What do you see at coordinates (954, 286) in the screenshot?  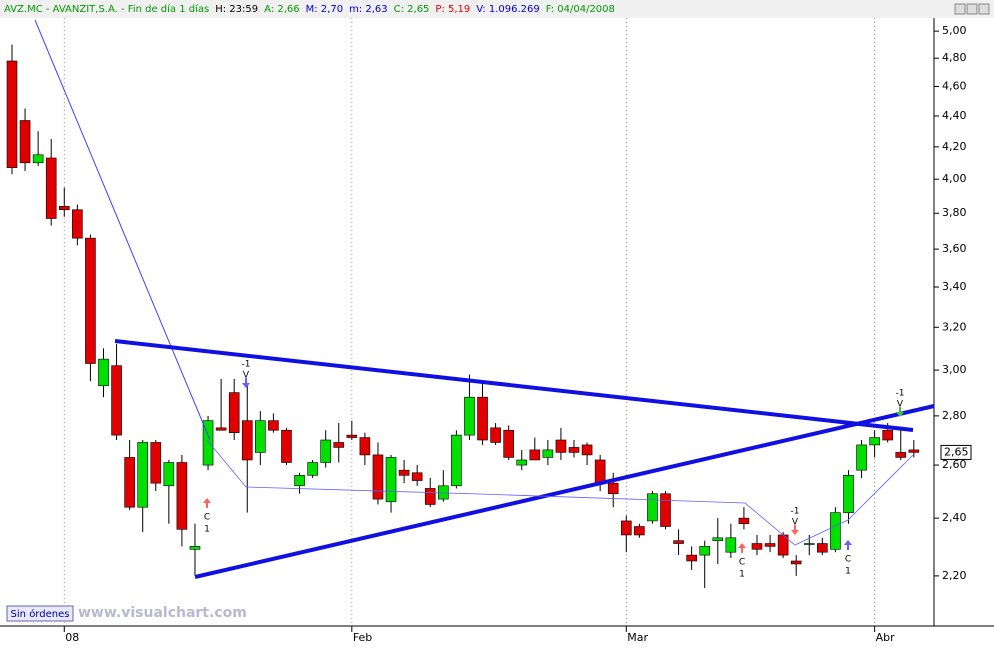 I see `y-tick-label: 3,40` at bounding box center [954, 286].